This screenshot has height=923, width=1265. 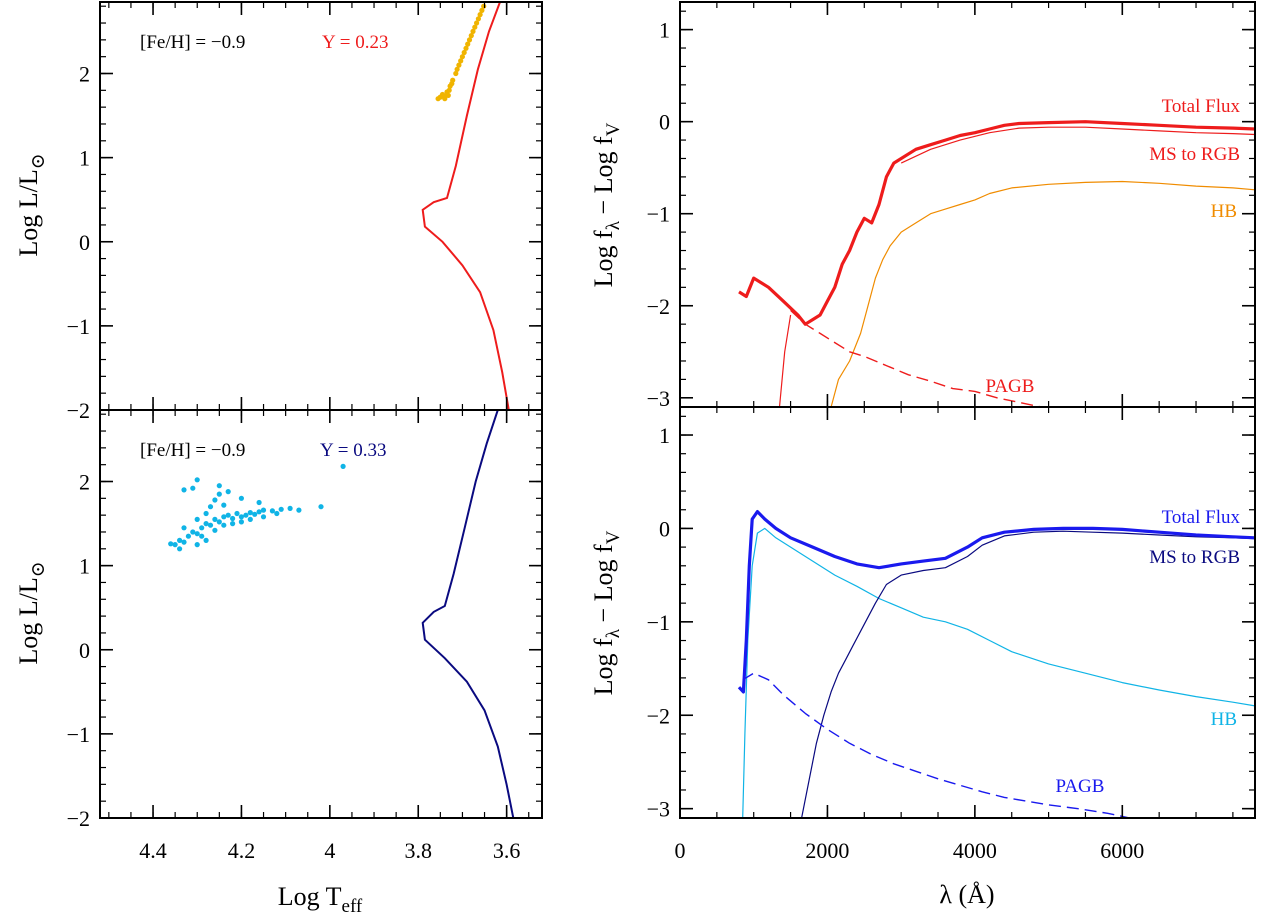 What do you see at coordinates (353, 450) in the screenshot?
I see `annotation-y: Y = 0.33` at bounding box center [353, 450].